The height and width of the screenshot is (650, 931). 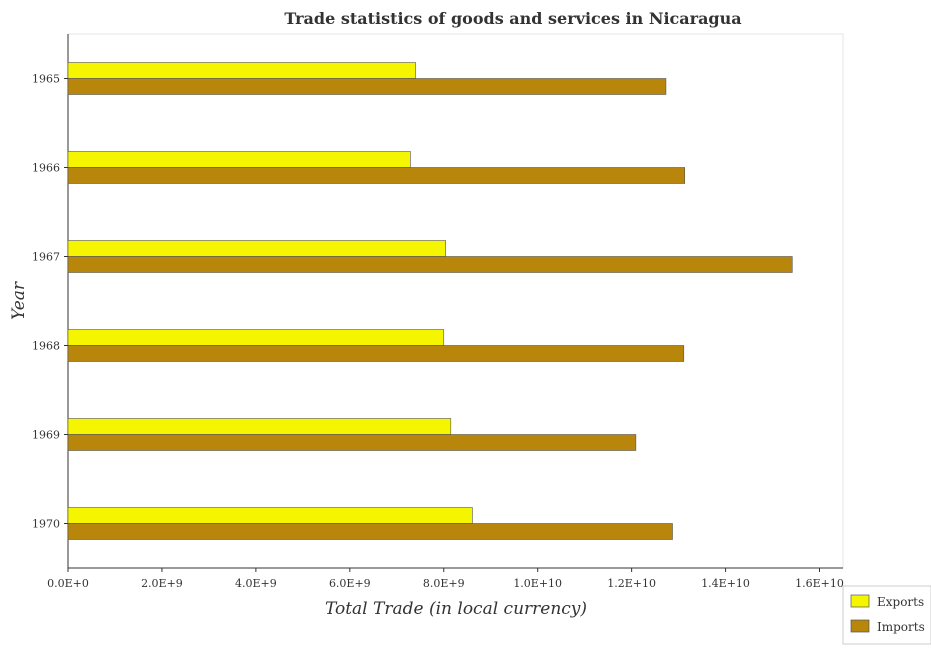 What do you see at coordinates (256, 337) in the screenshot?
I see `bar-exports-1968` at bounding box center [256, 337].